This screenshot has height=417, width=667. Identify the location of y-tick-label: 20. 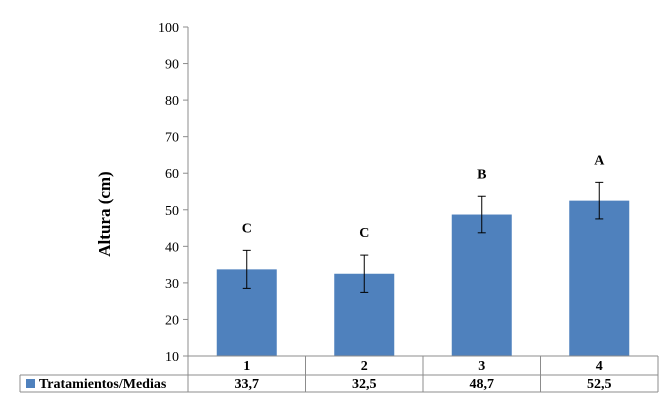
(172, 320).